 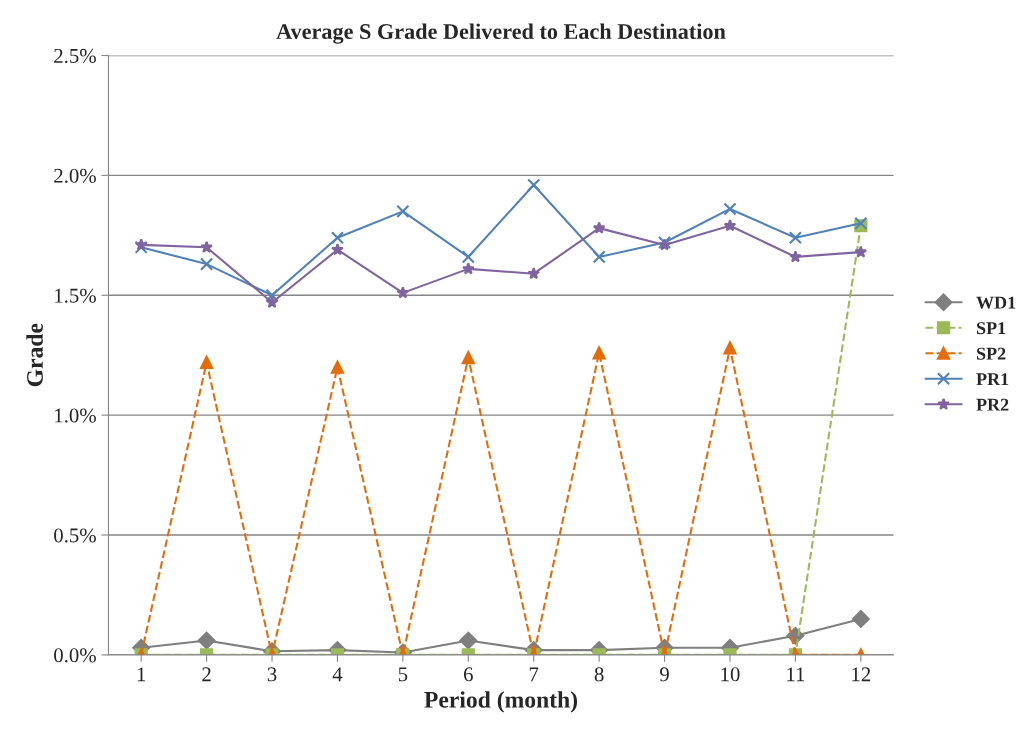 What do you see at coordinates (337, 674) in the screenshot?
I see `x-tick-label: 4` at bounding box center [337, 674].